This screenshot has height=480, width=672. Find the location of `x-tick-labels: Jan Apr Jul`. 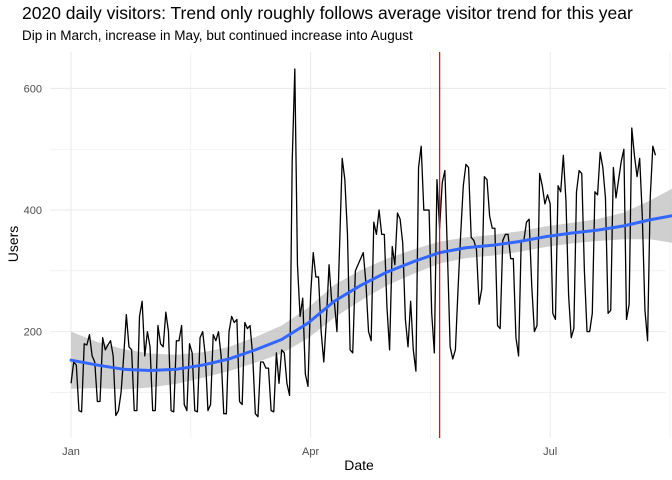

x-tick-labels: Jan Apr Jul is located at coordinates (309, 452).